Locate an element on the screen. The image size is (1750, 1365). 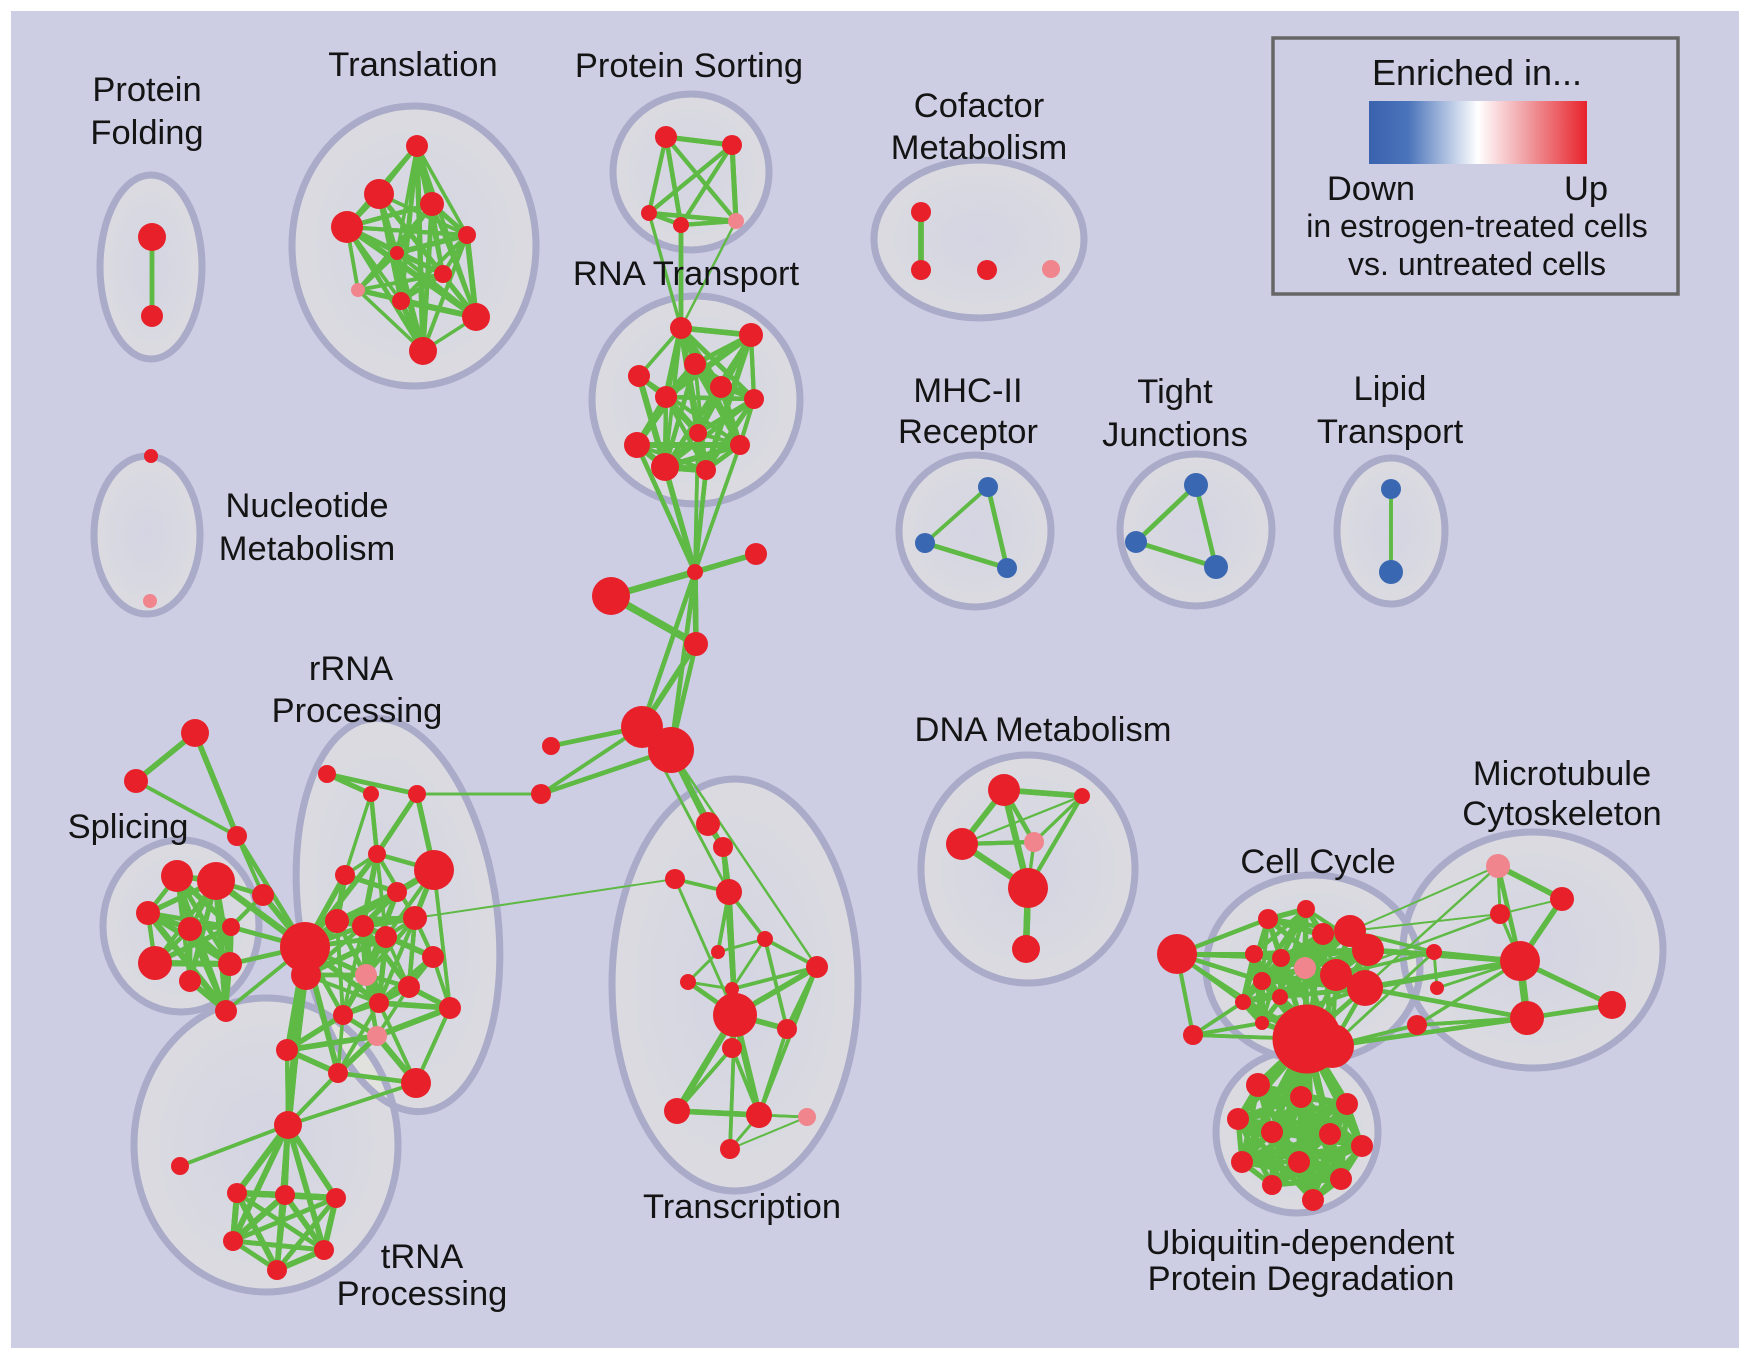
svg-text: Folding is located at coordinates (146, 133).